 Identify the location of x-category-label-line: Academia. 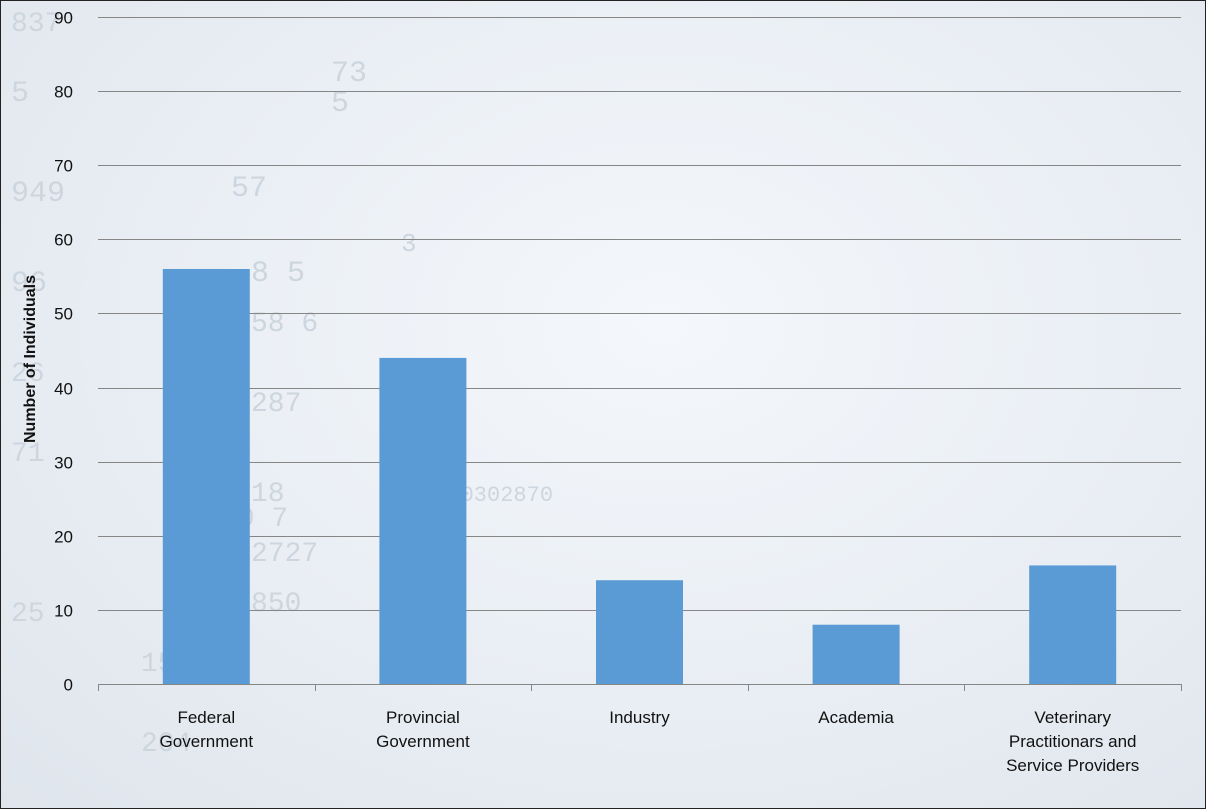
(856, 717).